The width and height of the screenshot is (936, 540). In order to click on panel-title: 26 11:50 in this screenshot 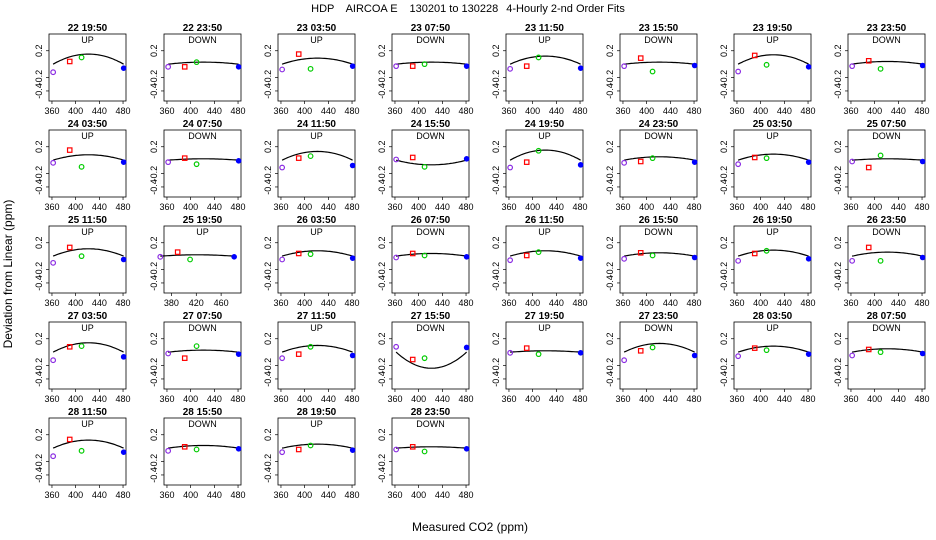, I will do `click(544, 220)`.